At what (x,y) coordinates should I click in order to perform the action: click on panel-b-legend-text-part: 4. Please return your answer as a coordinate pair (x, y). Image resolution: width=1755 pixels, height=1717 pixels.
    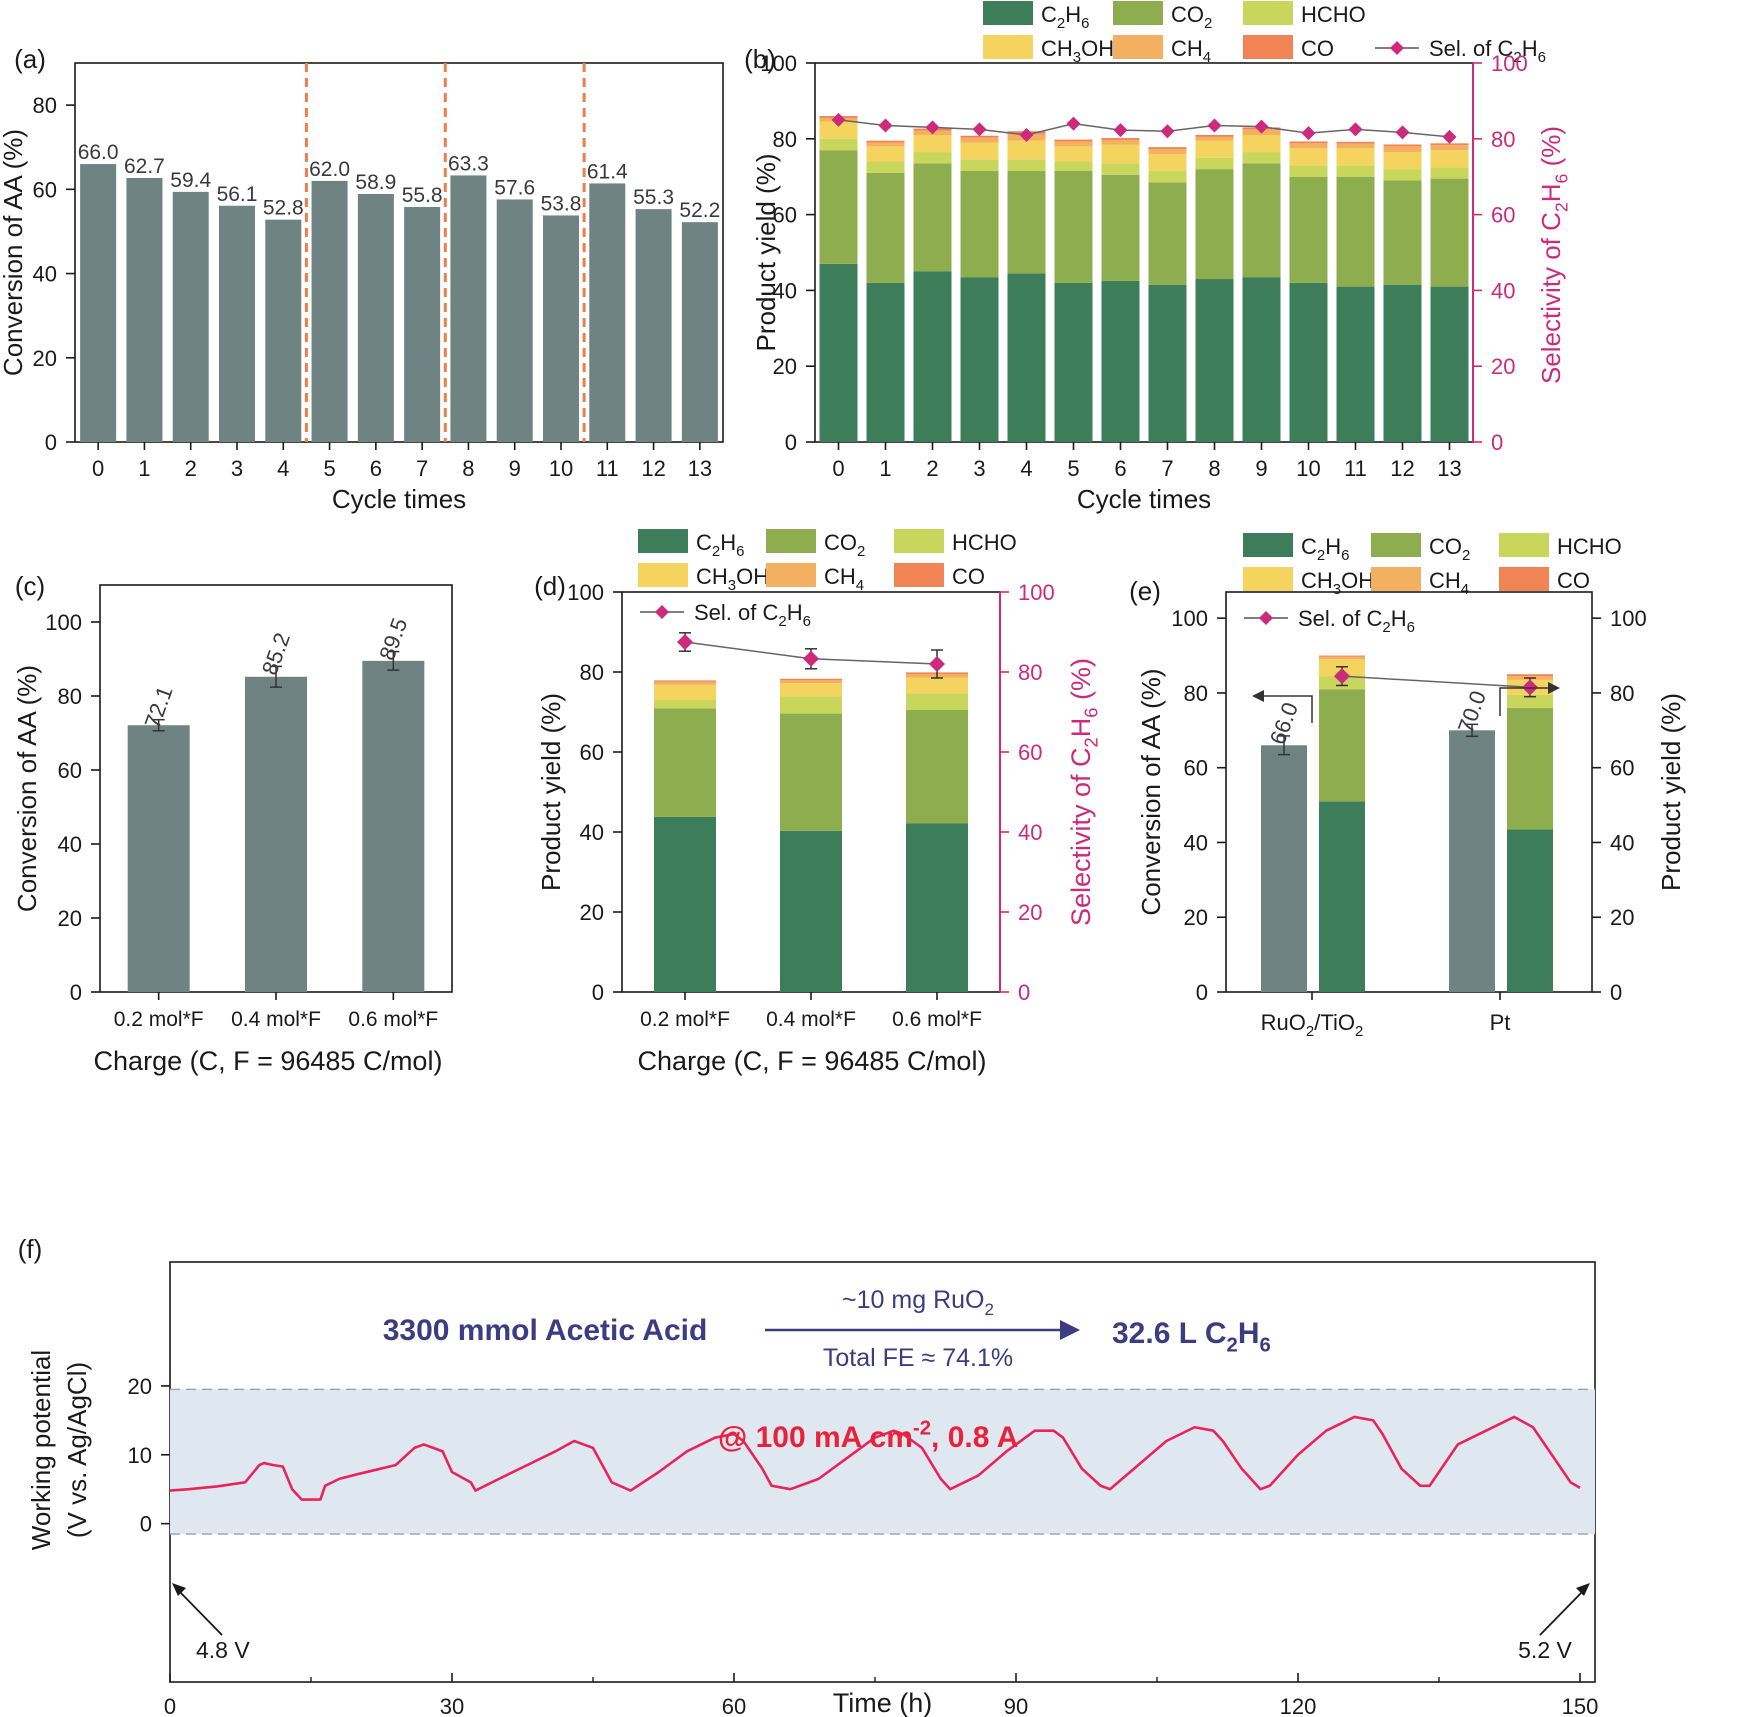
    Looking at the image, I should click on (1207, 57).